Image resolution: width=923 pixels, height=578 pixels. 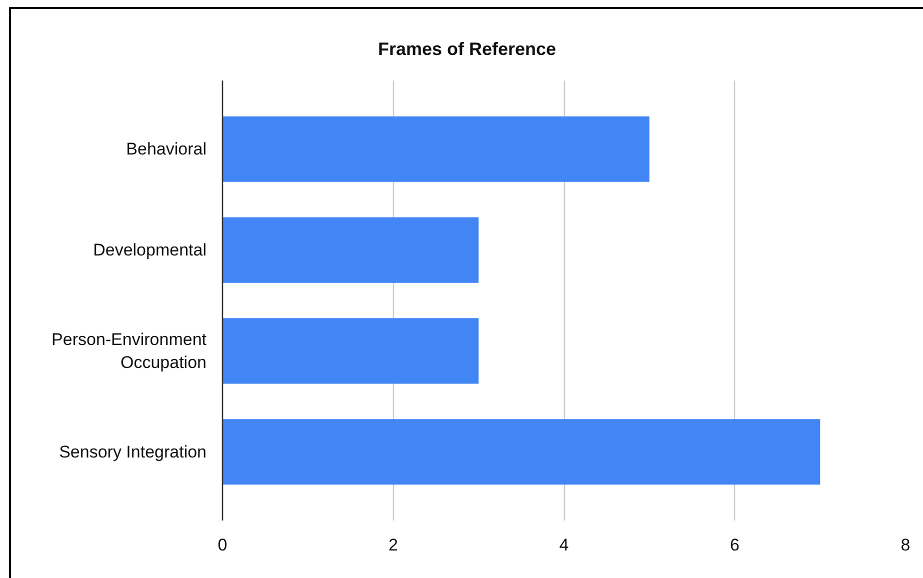 What do you see at coordinates (467, 49) in the screenshot?
I see `chart-title: Frames of Reference` at bounding box center [467, 49].